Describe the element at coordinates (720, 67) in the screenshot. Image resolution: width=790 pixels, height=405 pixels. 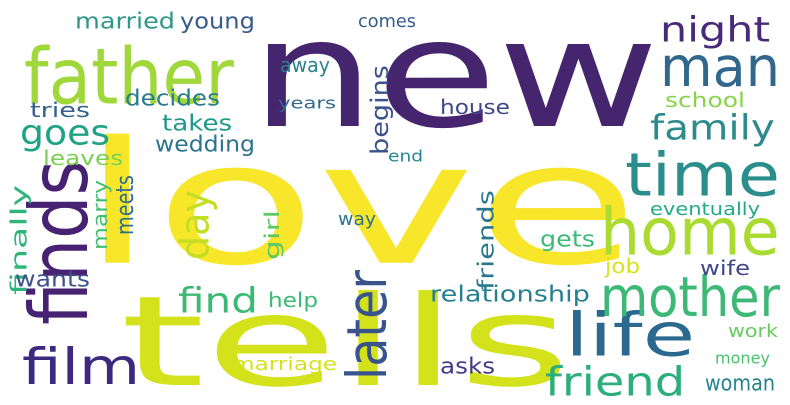
I see `word-man: man` at that location.